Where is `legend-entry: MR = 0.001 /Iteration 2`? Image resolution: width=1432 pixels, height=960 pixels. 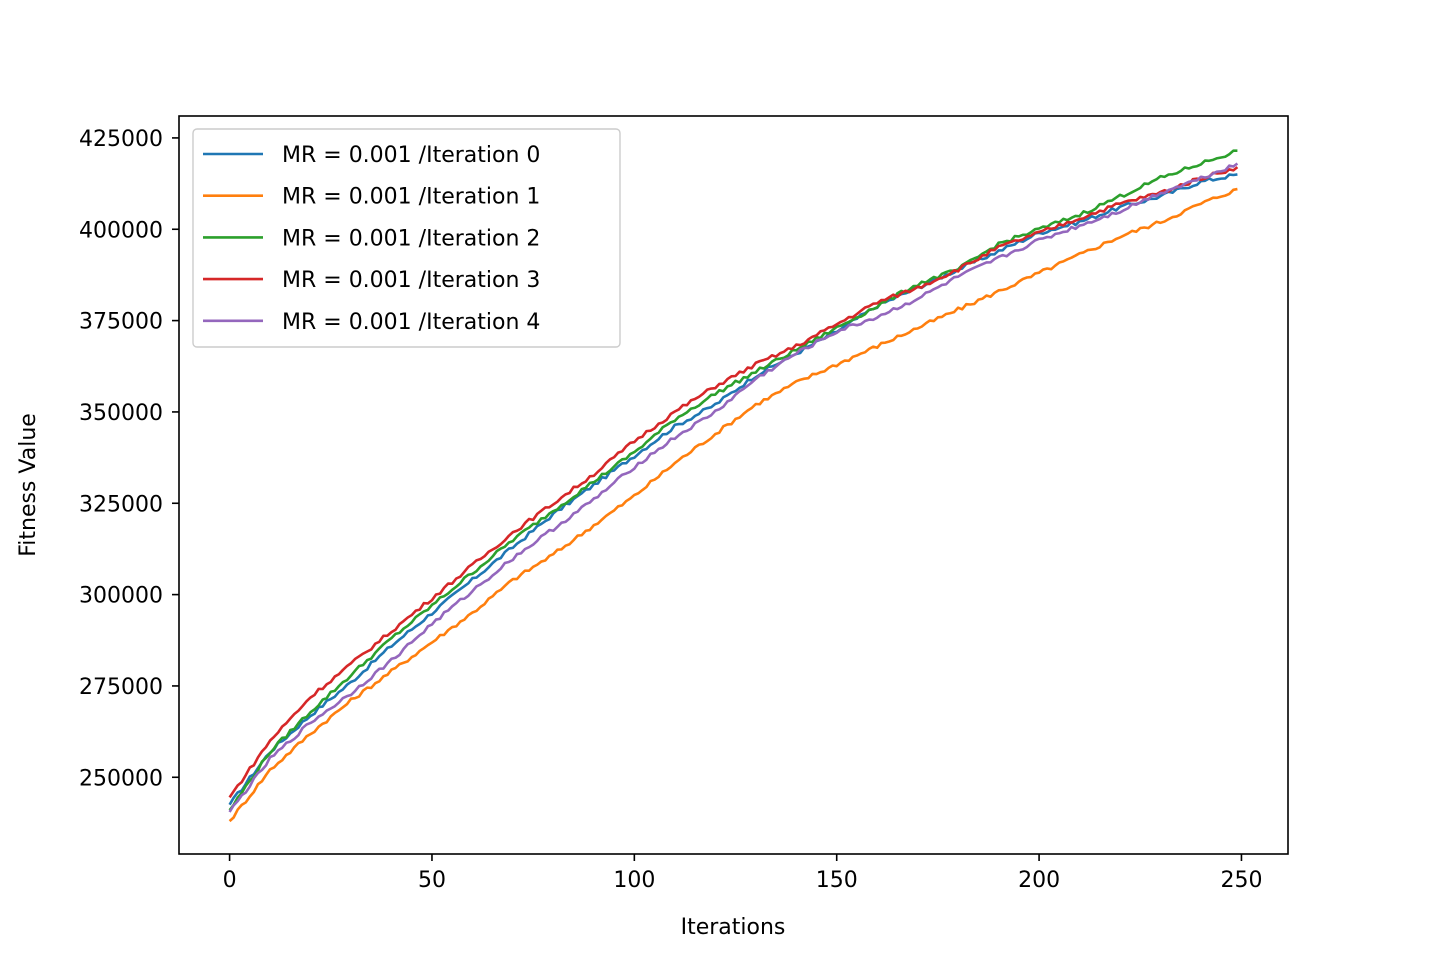 legend-entry: MR = 0.001 /Iteration 2 is located at coordinates (371, 238).